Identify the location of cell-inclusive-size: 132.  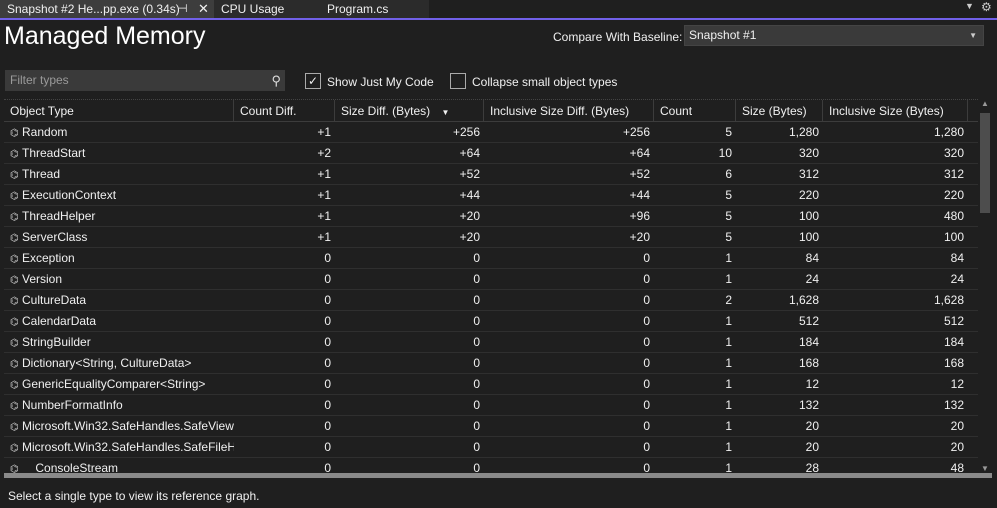
(953, 405).